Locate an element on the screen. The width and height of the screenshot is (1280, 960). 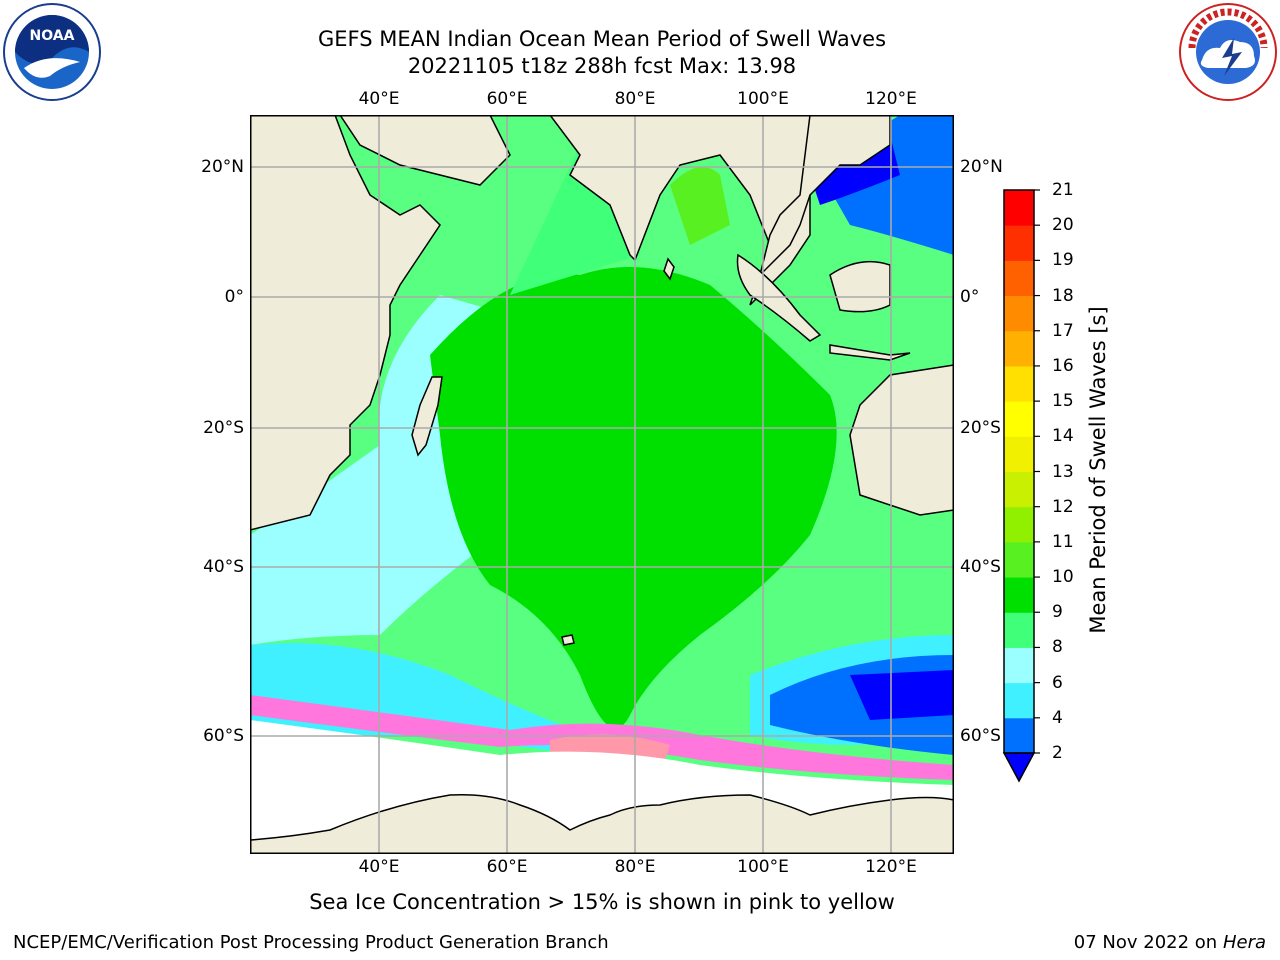
lon-label-top: 120°E is located at coordinates (891, 99).